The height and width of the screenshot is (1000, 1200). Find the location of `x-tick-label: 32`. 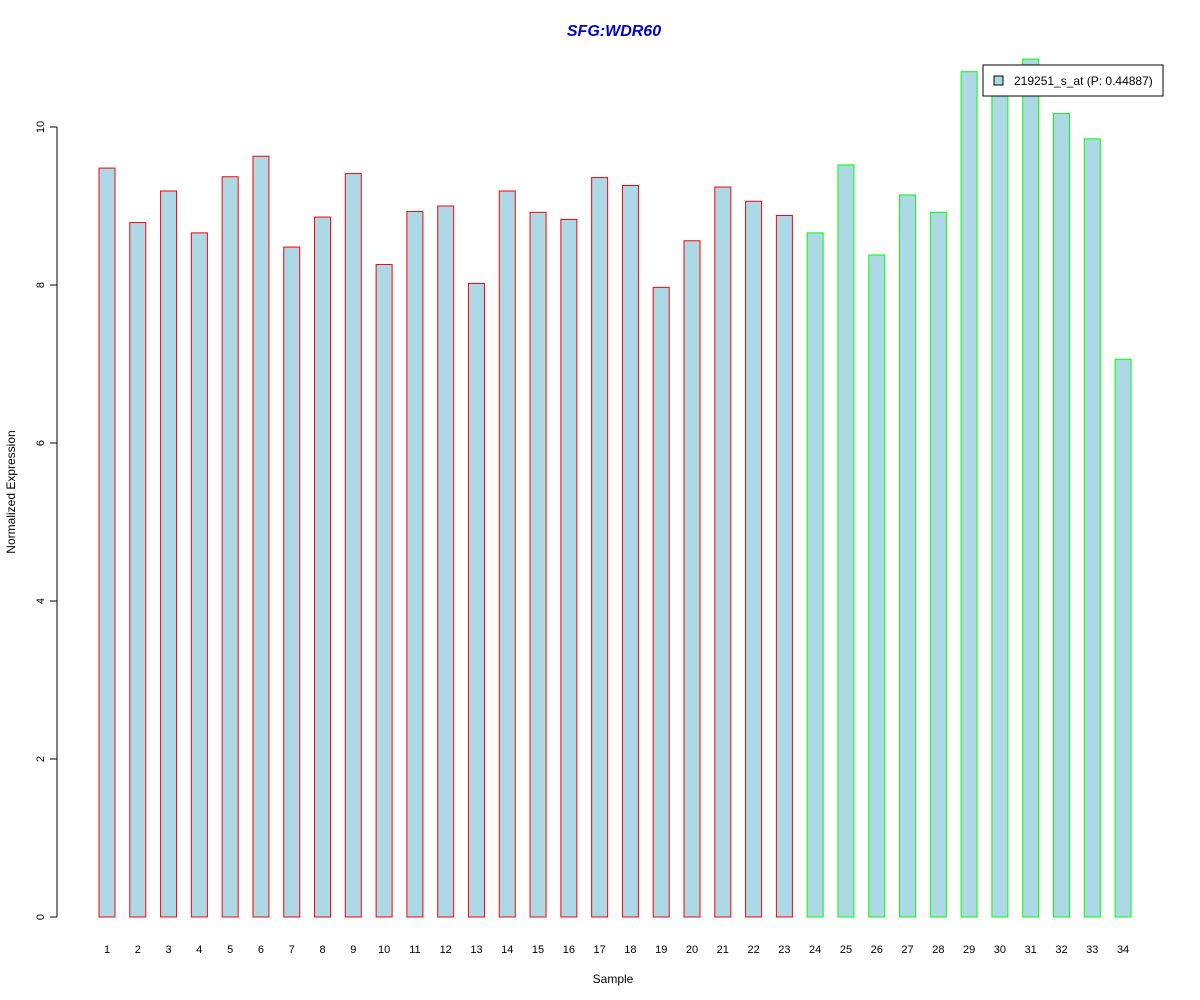

x-tick-label: 32 is located at coordinates (1061, 950).